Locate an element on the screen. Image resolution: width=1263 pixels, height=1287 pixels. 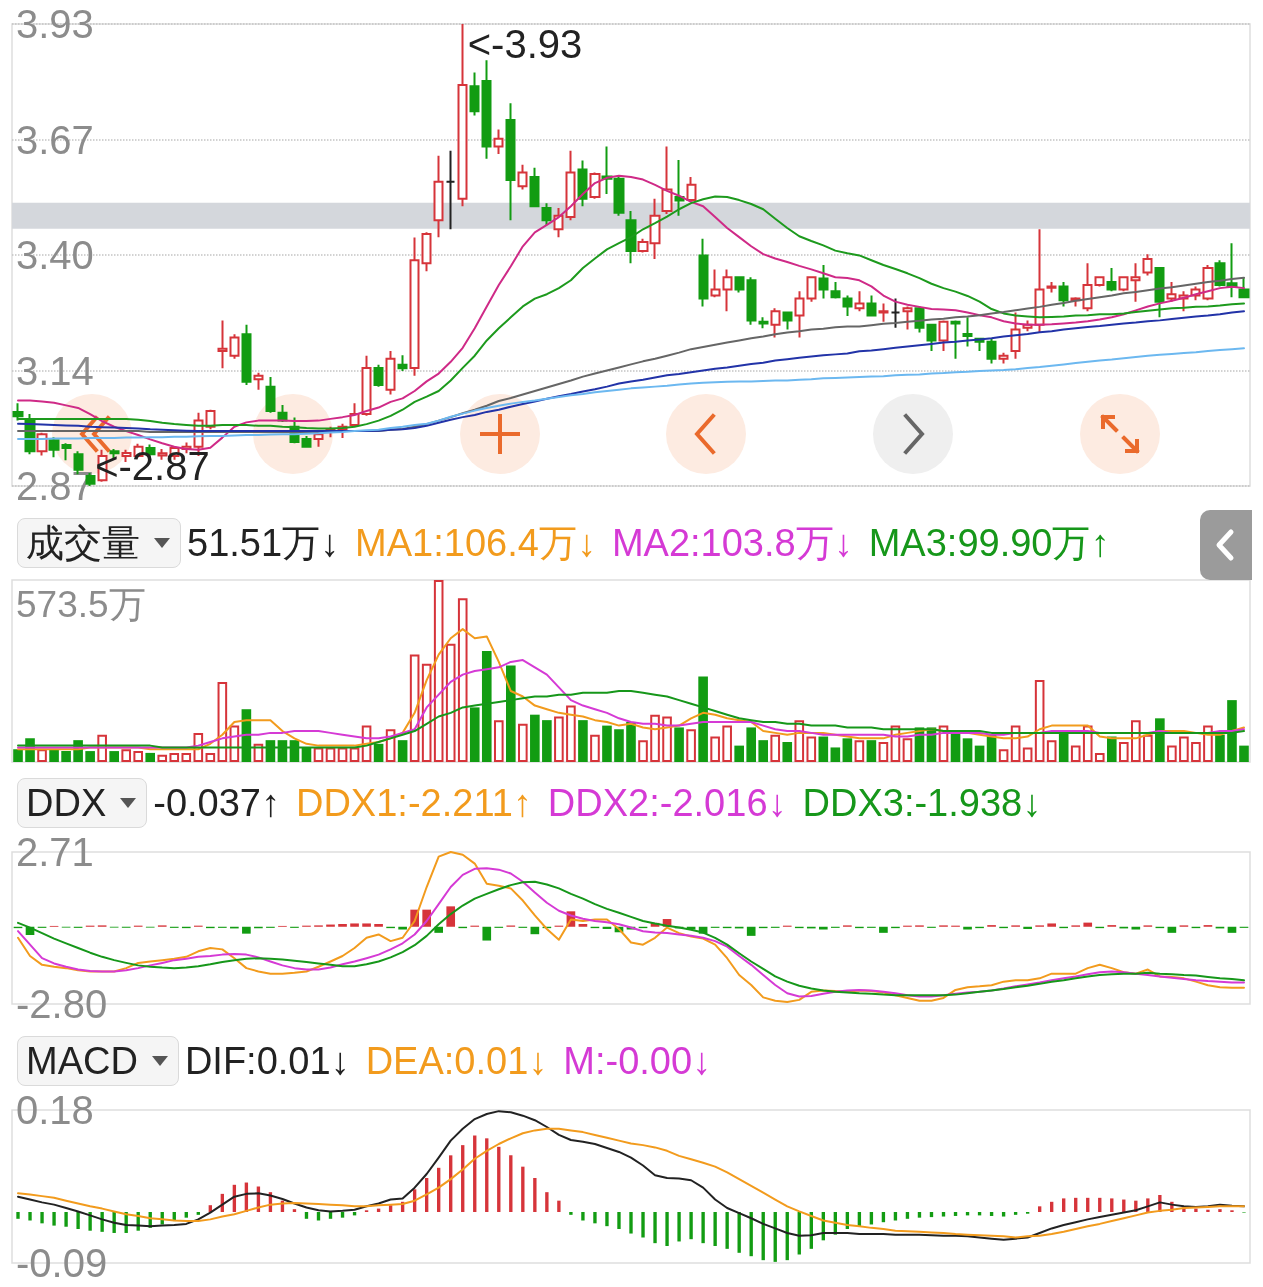
chart-subtitle: -0.037↑ is located at coordinates (216, 803).